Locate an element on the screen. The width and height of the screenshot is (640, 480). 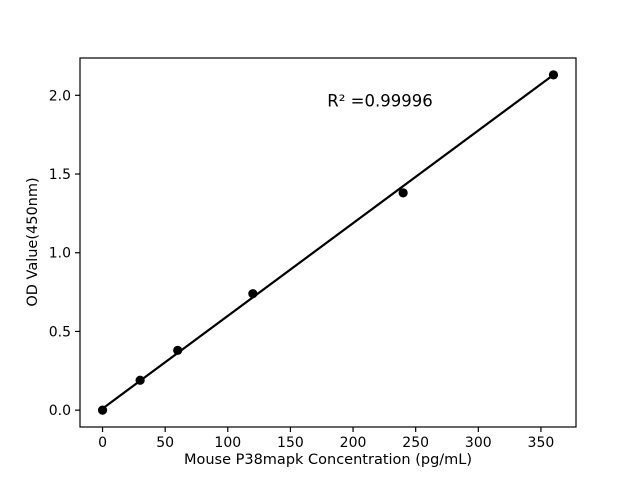
x-tick-label: 200 is located at coordinates (353, 443).